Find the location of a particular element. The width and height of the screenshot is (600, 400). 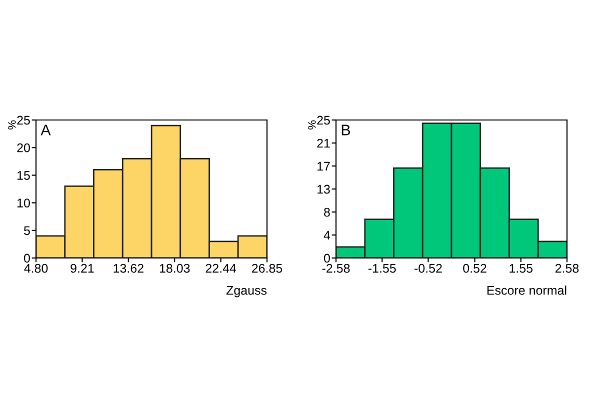

x-axis-title: Escore normal is located at coordinates (526, 290).